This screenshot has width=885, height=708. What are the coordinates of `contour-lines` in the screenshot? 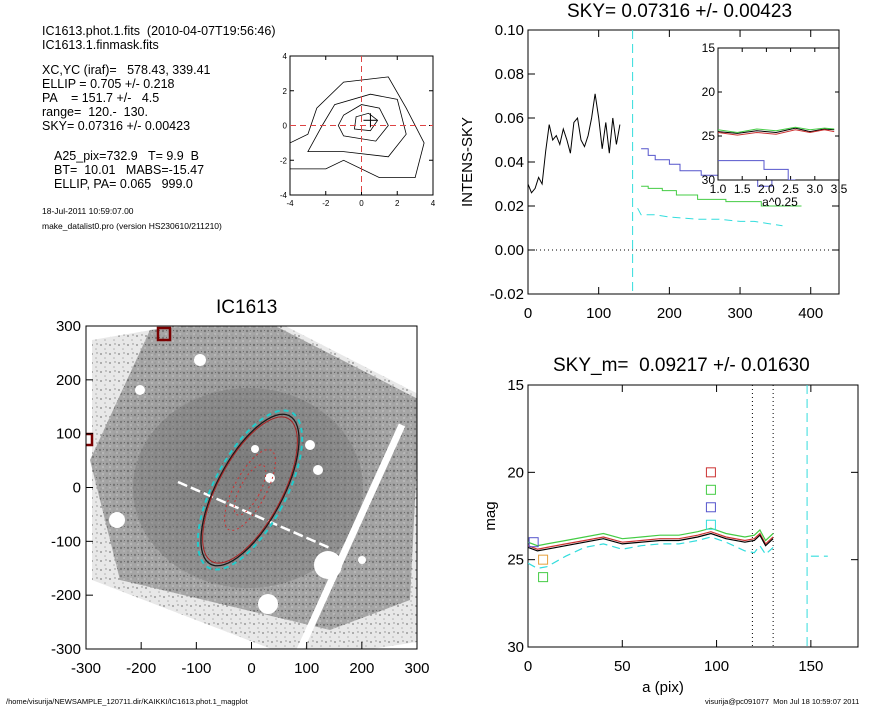 It's located at (361, 125).